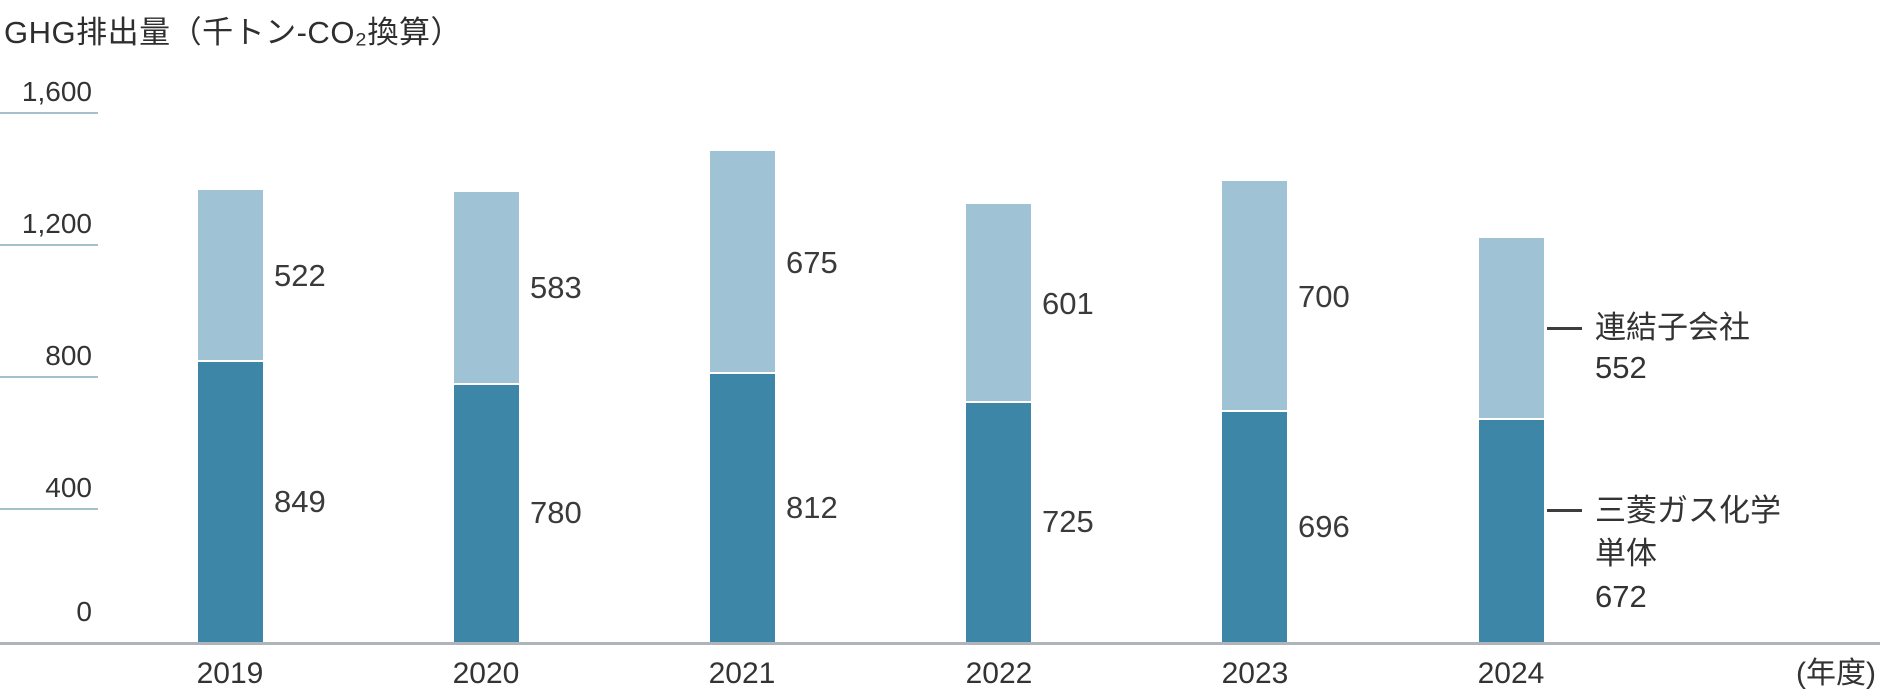 The height and width of the screenshot is (700, 1880). What do you see at coordinates (742, 262) in the screenshot?
I see `bar-segment-subsidiaries-2021` at bounding box center [742, 262].